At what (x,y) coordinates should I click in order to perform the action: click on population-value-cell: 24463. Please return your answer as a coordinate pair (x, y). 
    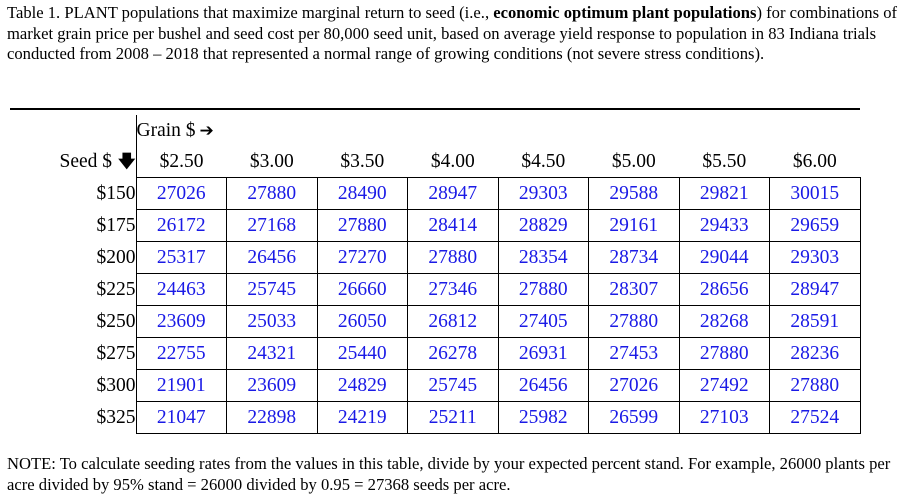
    Looking at the image, I should click on (181, 289).